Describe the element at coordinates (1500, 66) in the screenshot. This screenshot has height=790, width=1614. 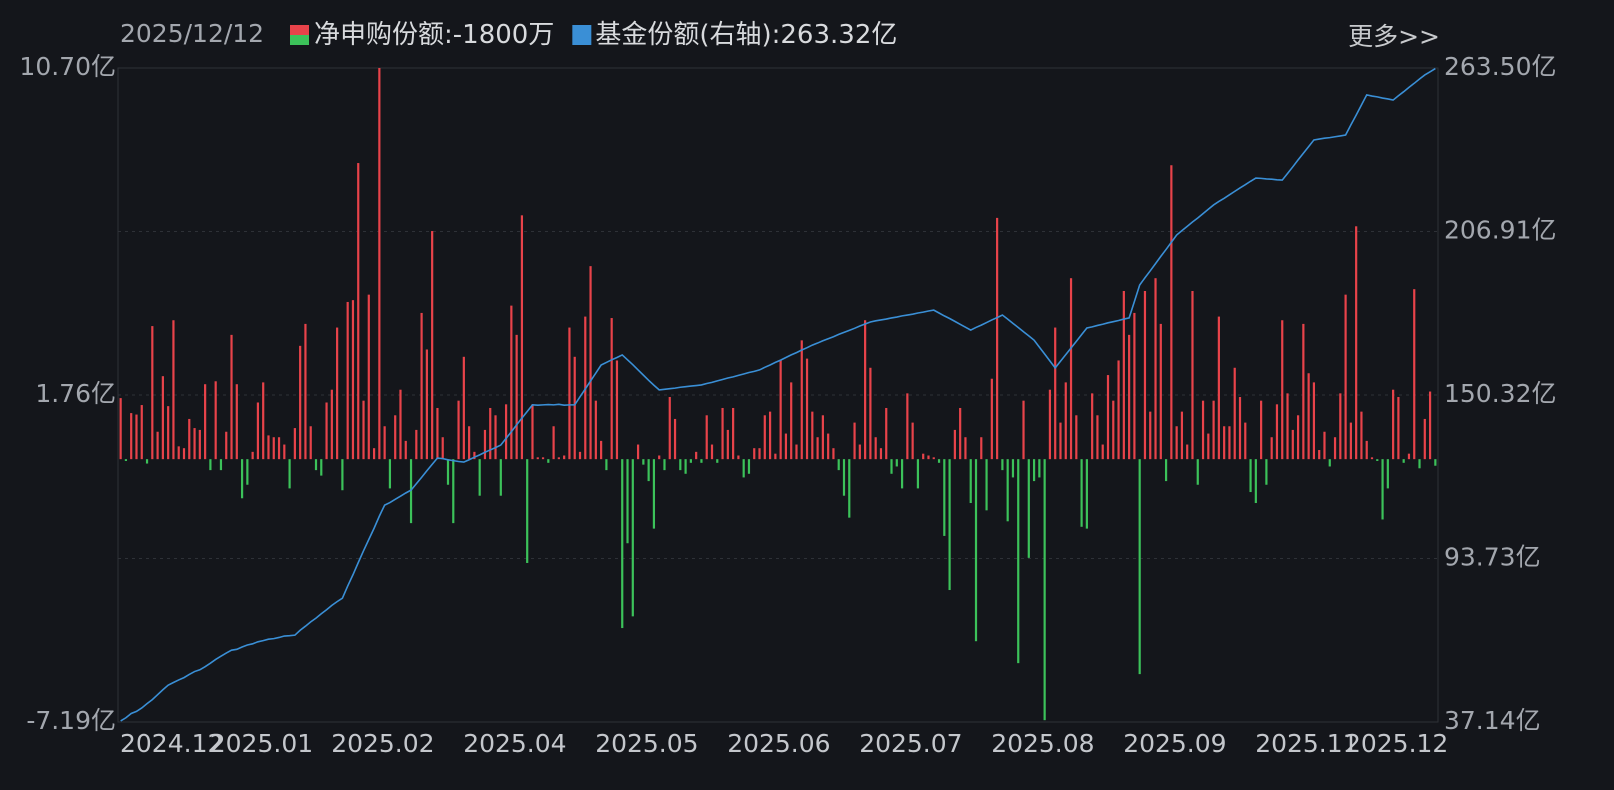
I see `y2-tick-label: 263.50亿` at that location.